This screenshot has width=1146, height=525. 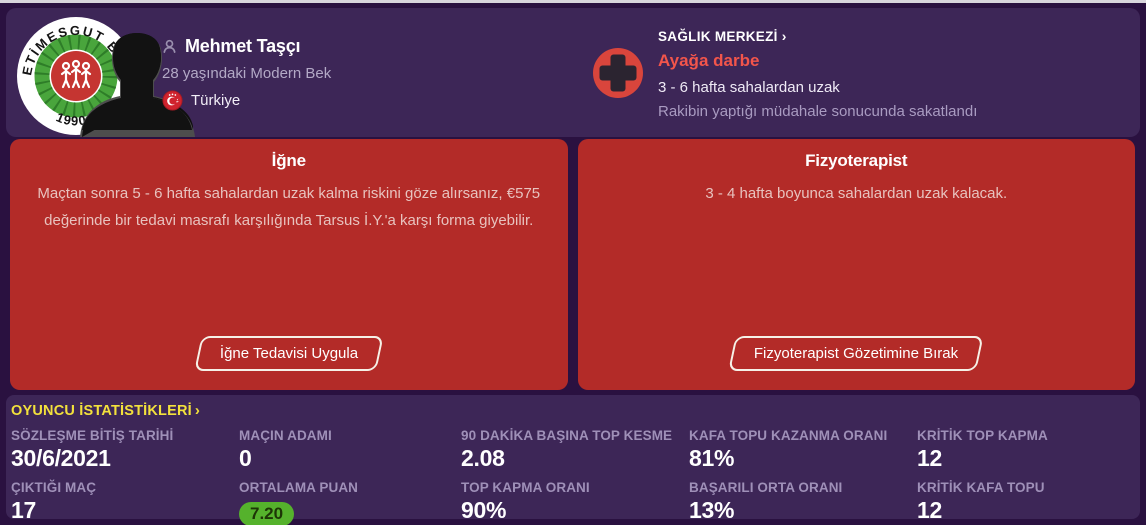 What do you see at coordinates (575, 502) in the screenshot?
I see `stat-tackle-ratio: TOP KAPMA ORANI 90%` at bounding box center [575, 502].